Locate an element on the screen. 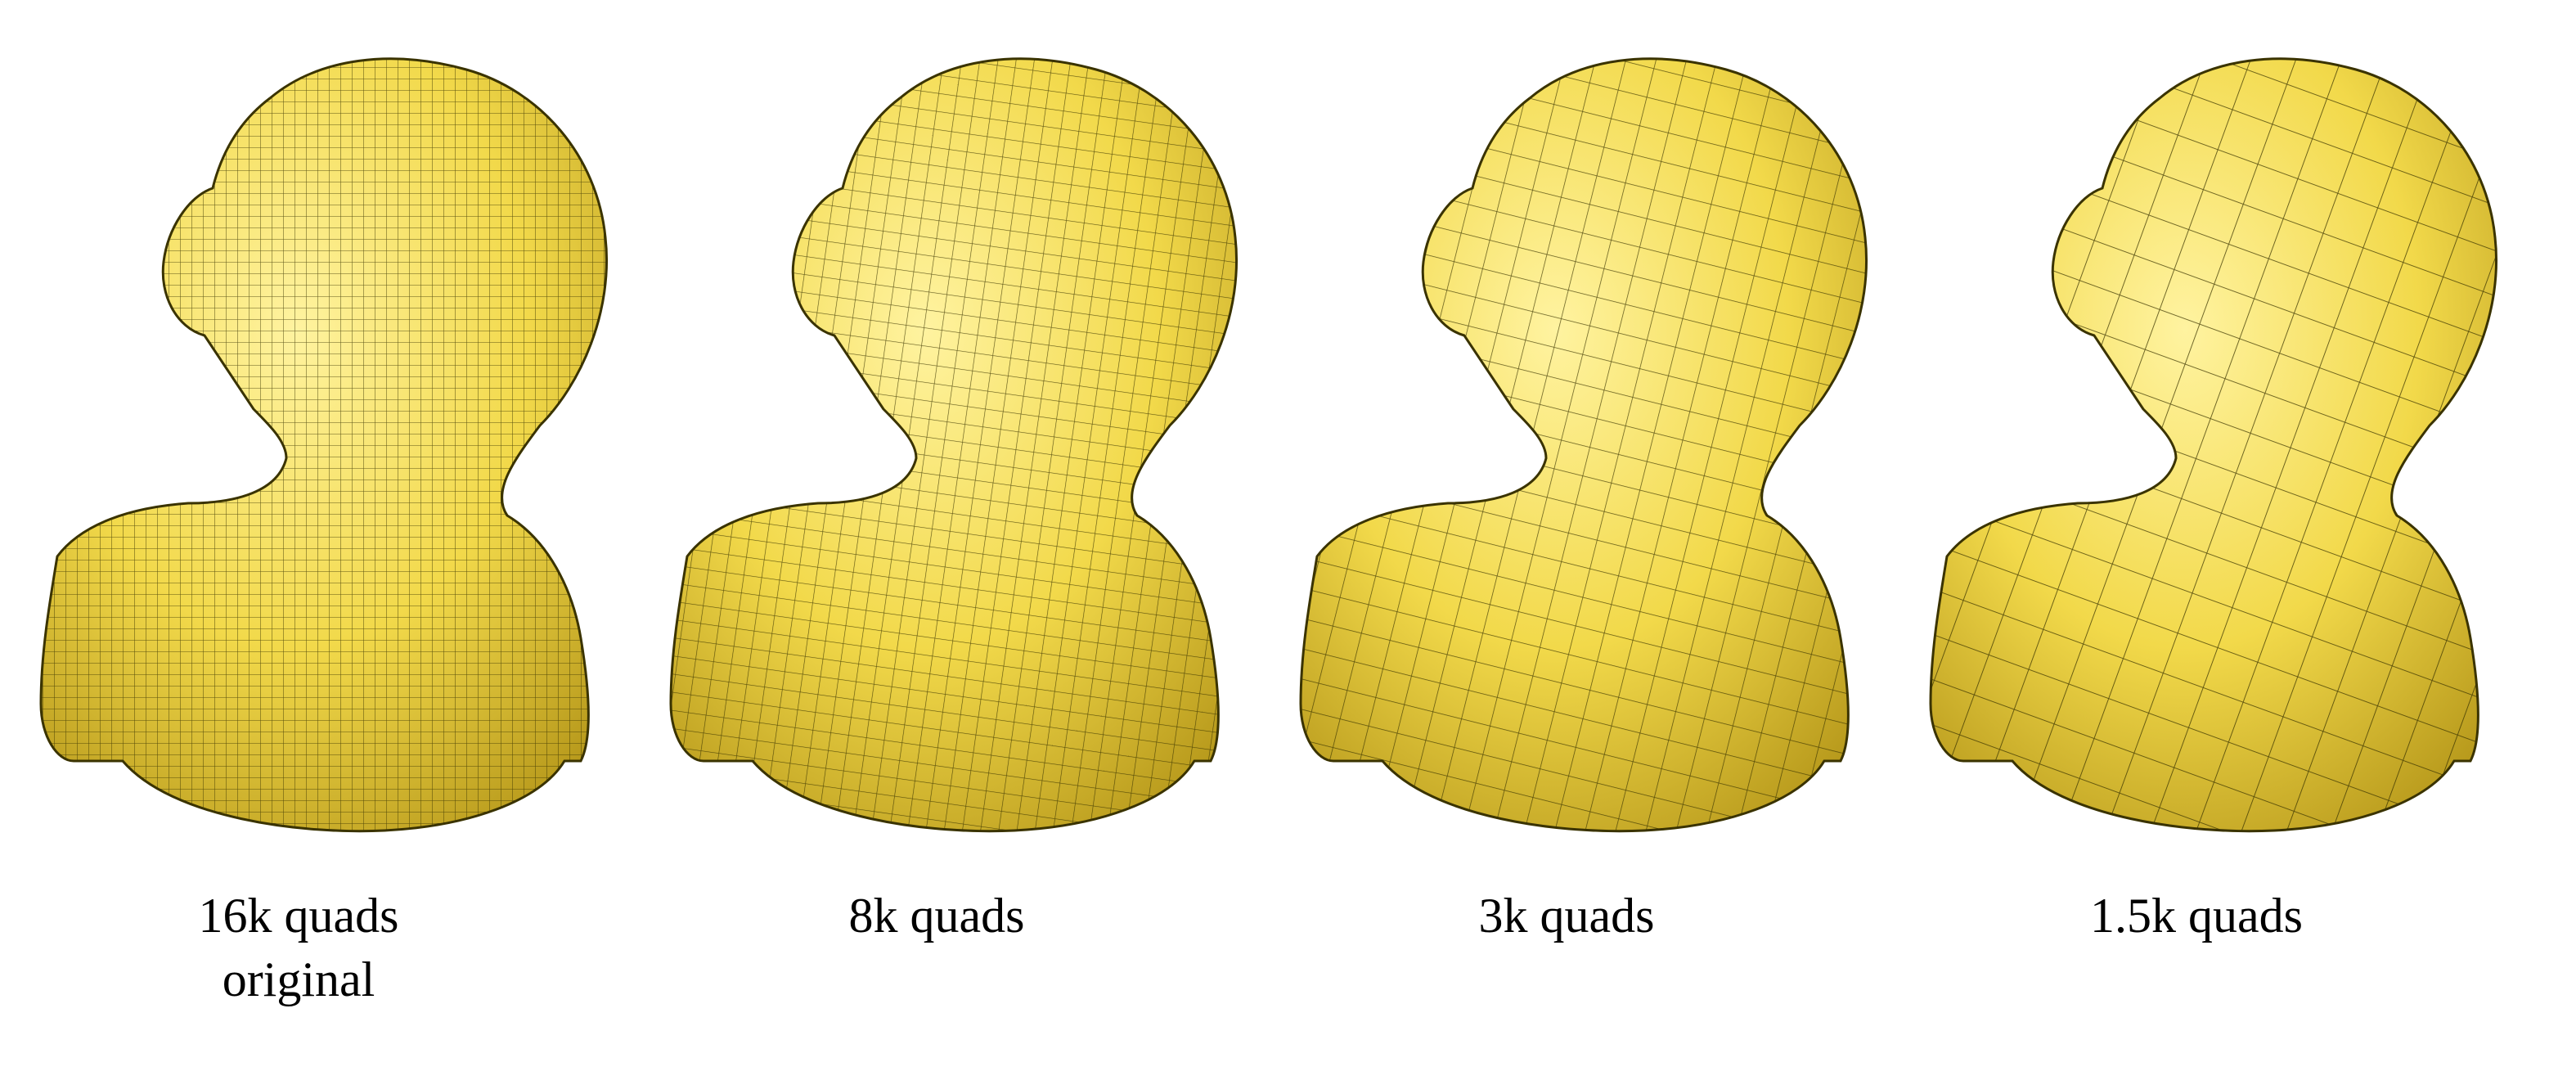 Image resolution: width=2576 pixels, height=1067 pixels. caption-16k-line1: 16k quads is located at coordinates (298, 916).